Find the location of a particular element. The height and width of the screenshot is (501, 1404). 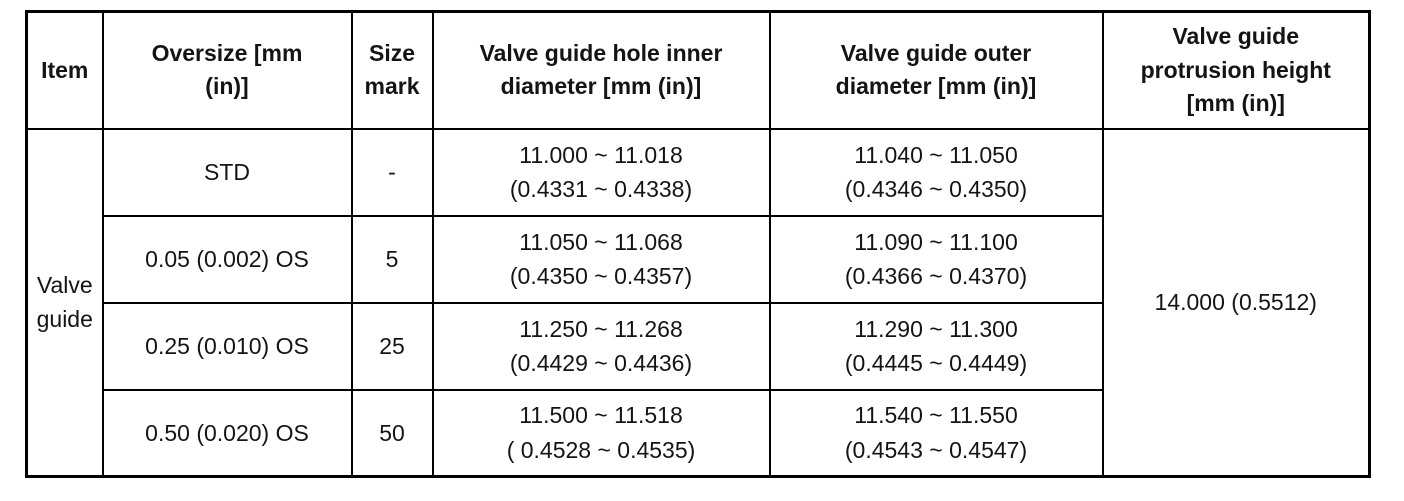

cell-oversize: 0.25 (0.010) OS is located at coordinates (227, 346).